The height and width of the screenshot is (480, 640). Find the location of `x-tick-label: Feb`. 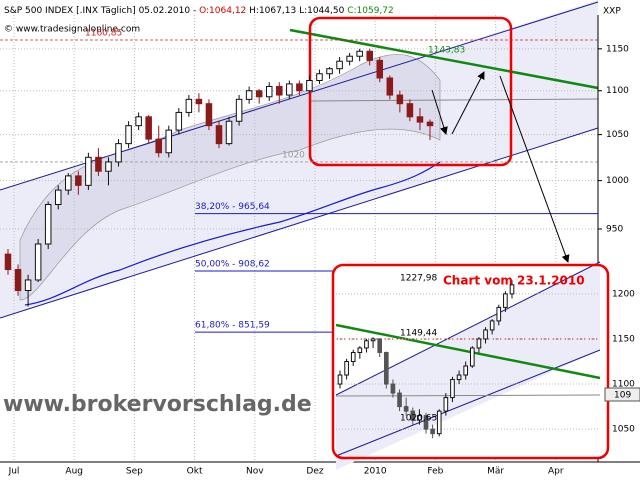

x-tick-label: Feb is located at coordinates (435, 472).